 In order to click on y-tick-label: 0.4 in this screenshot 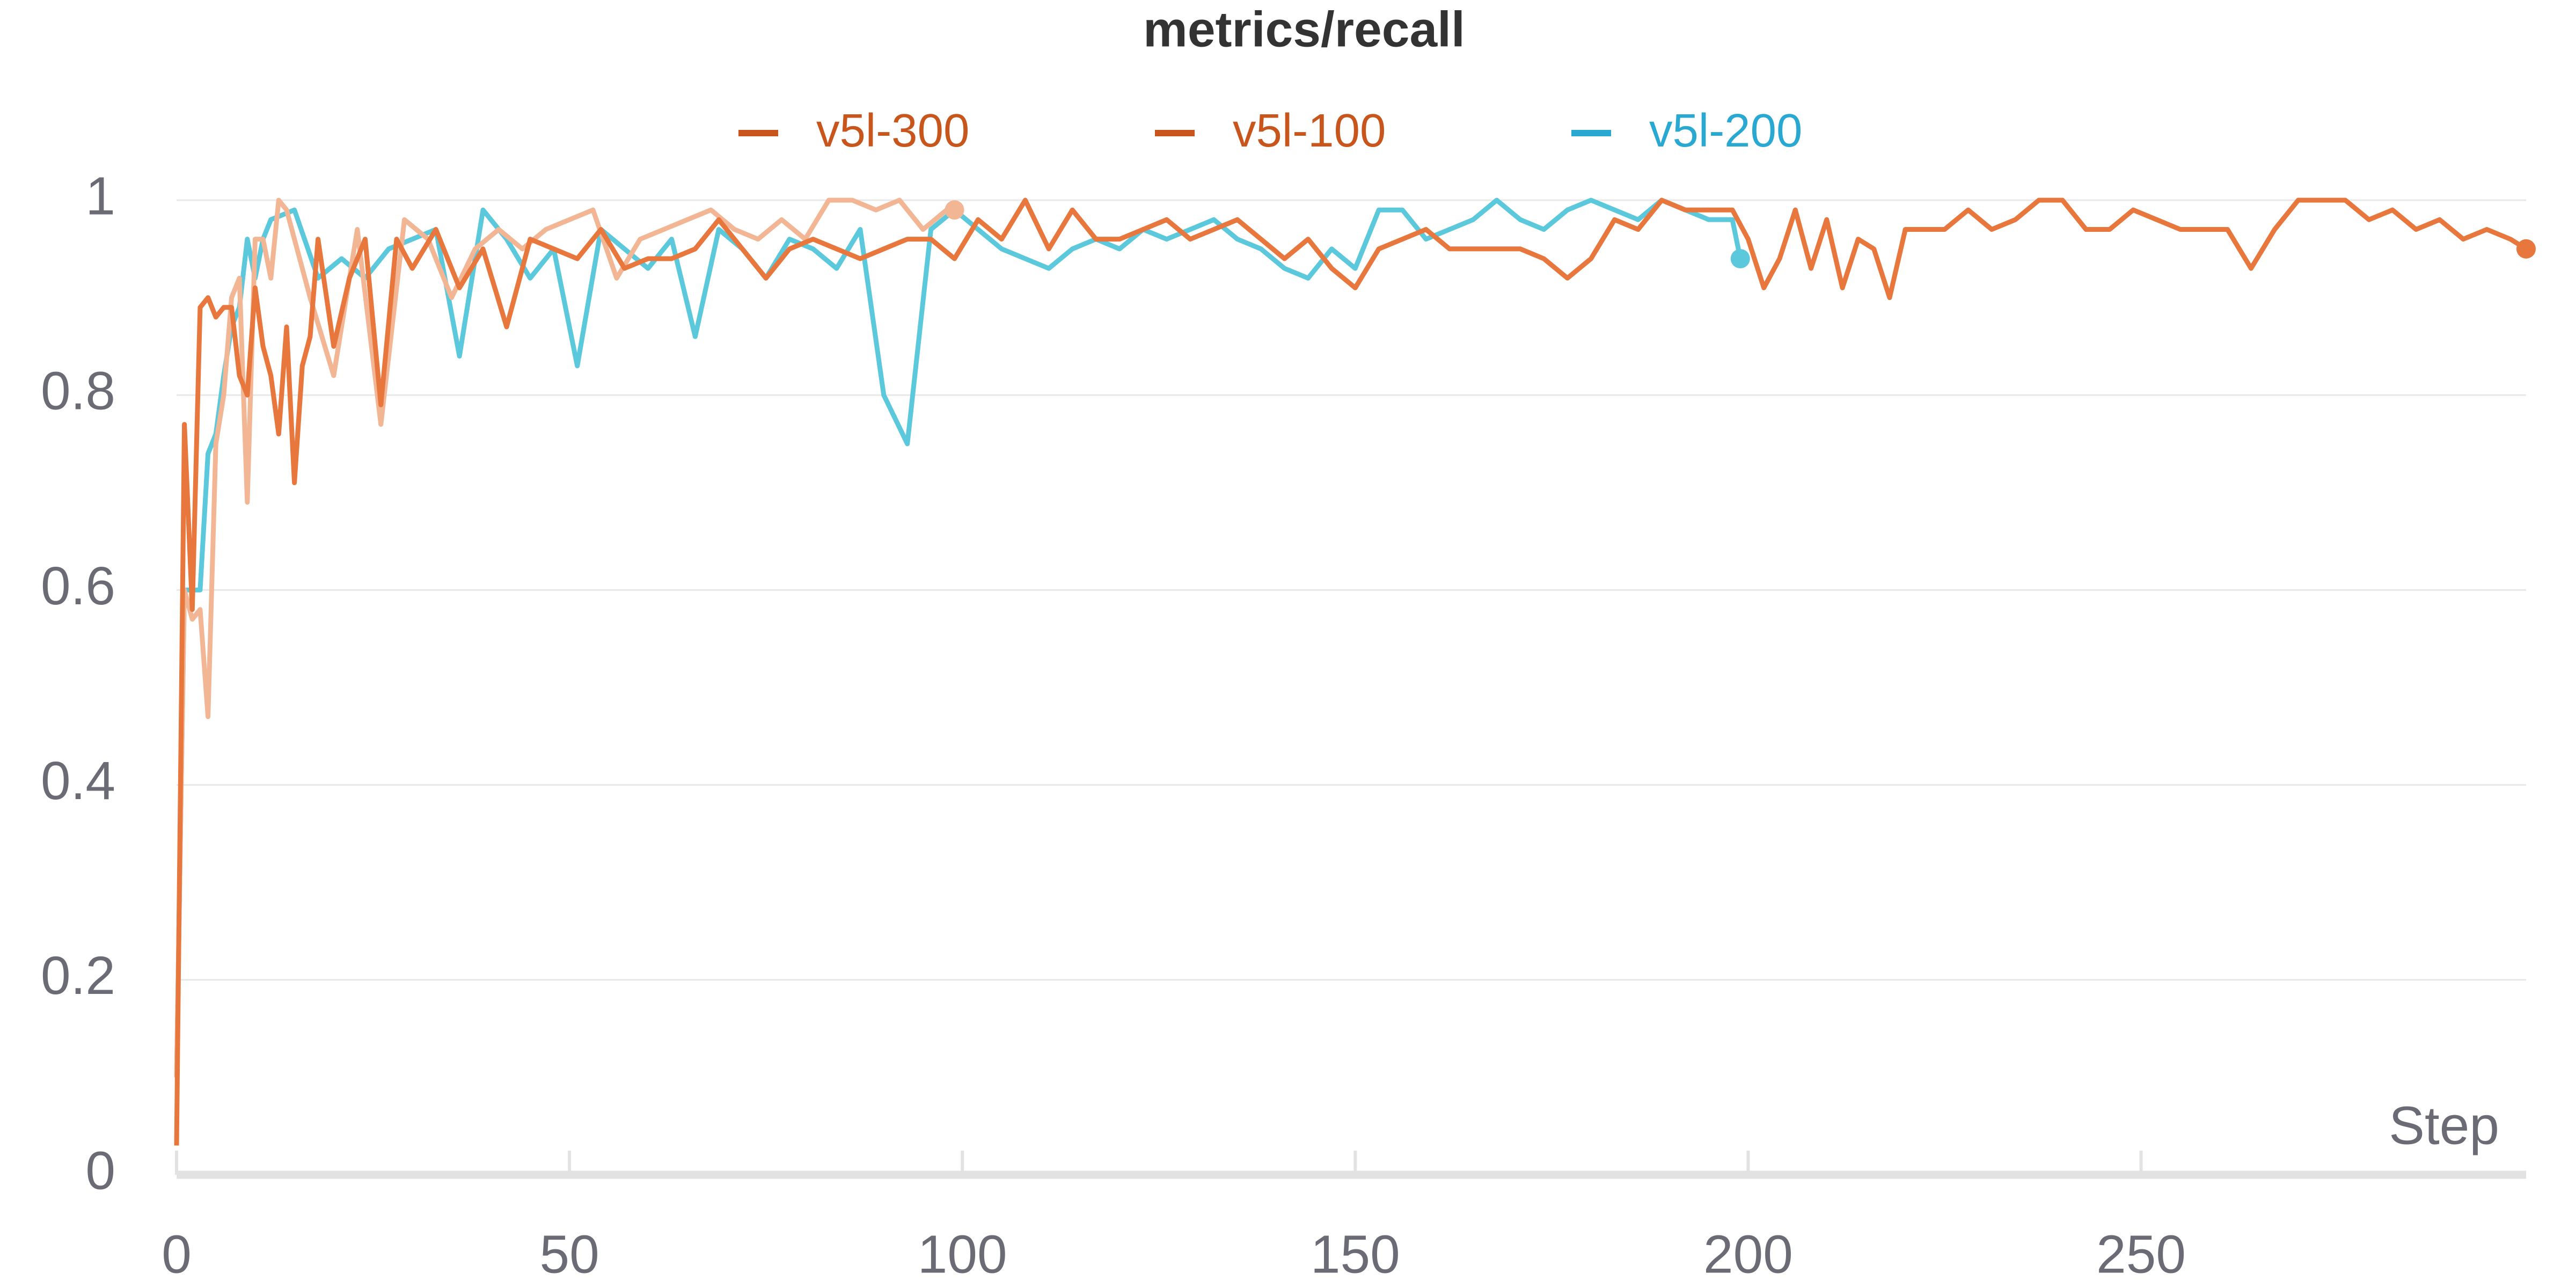, I will do `click(78, 781)`.